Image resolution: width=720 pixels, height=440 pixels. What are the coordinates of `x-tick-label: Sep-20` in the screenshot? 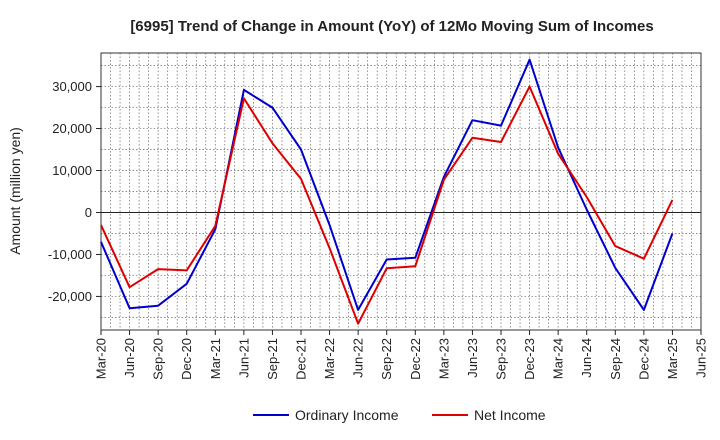 It's located at (158, 359).